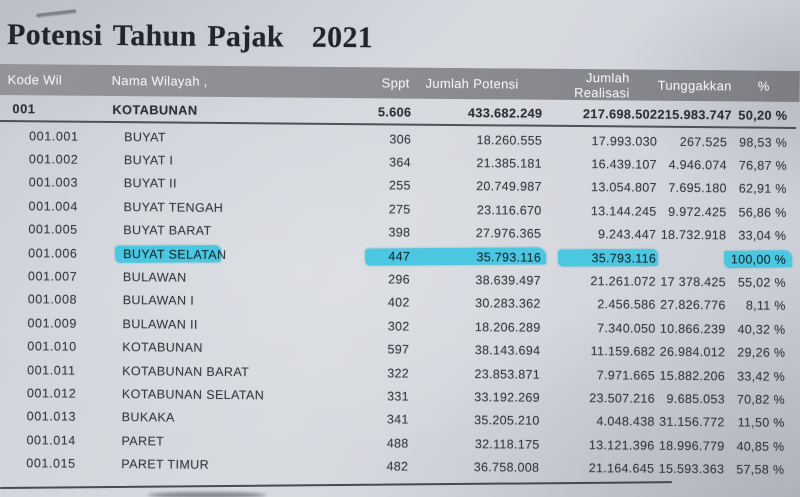 This screenshot has width=800, height=497. Describe the element at coordinates (35, 80) in the screenshot. I see `header-kode-wil: Kode Wil` at that location.